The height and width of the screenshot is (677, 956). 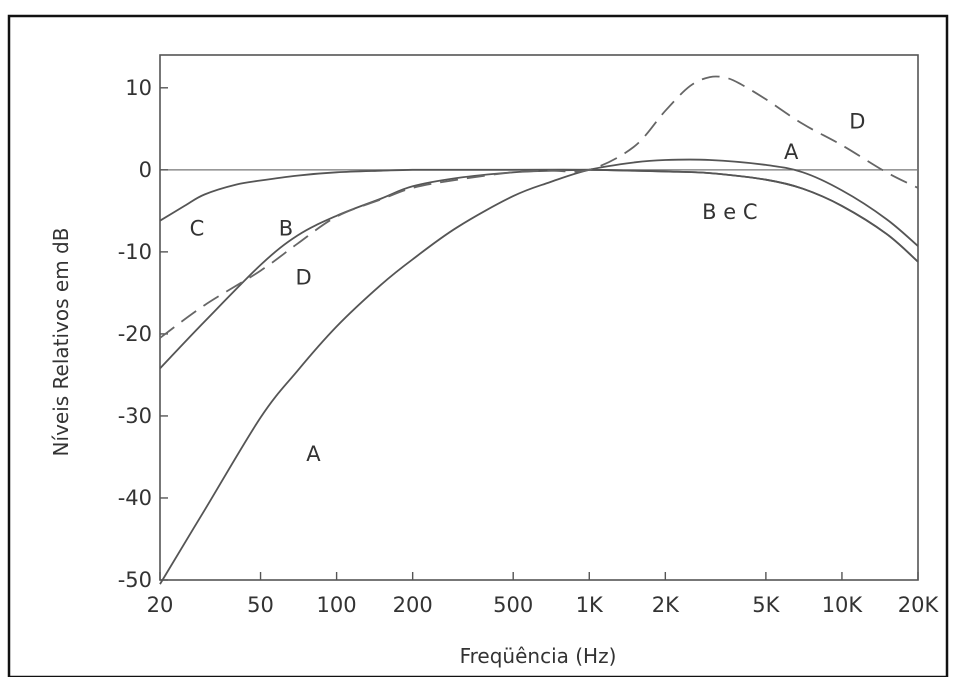 I want to click on x-tick-label: 5K, so click(x=766, y=605).